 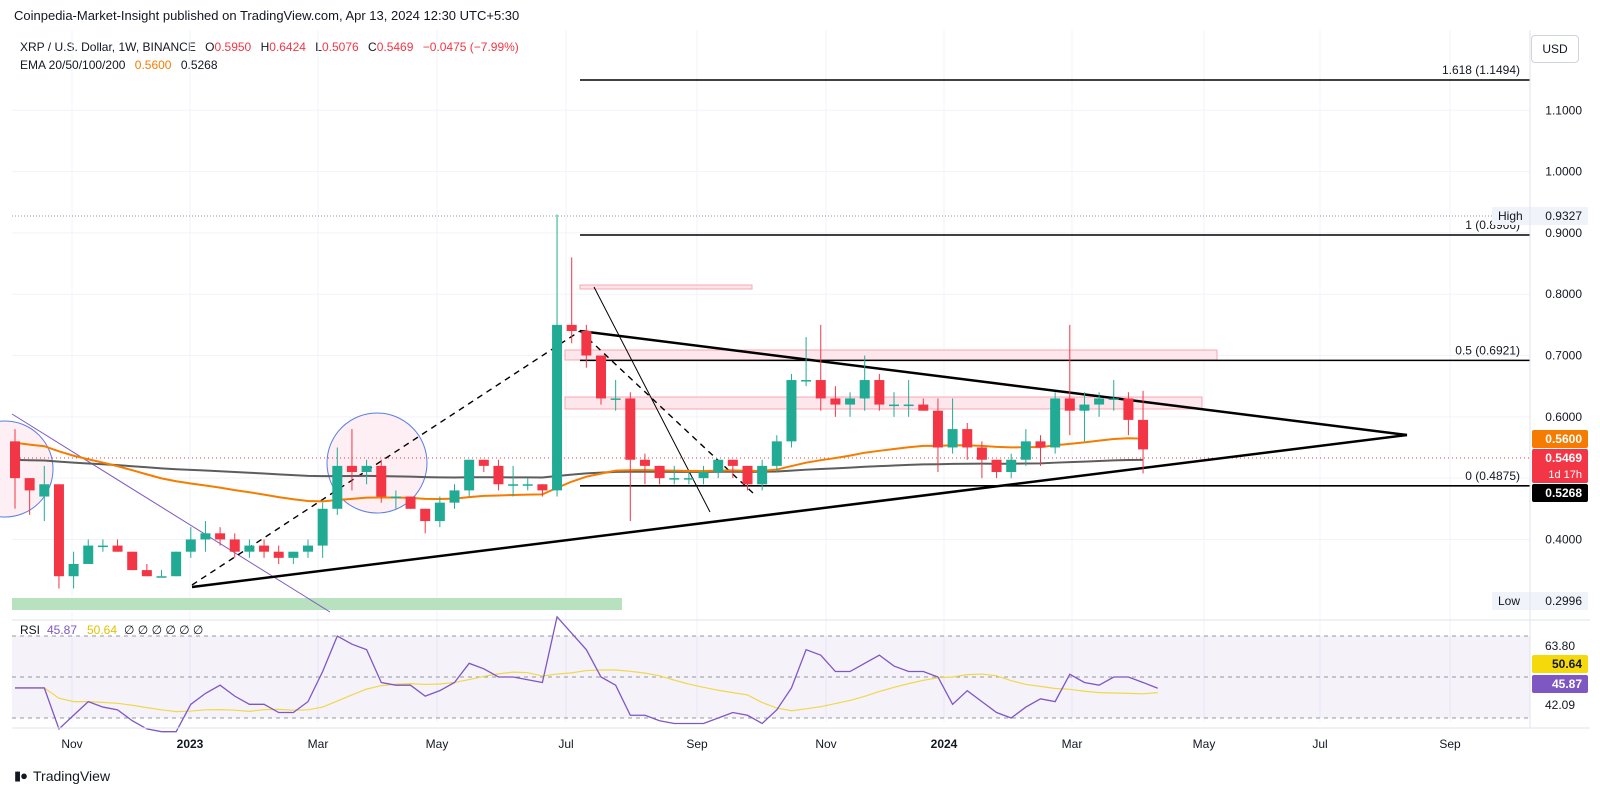 I want to click on y-tick-label: 0.8000, so click(x=1563, y=294).